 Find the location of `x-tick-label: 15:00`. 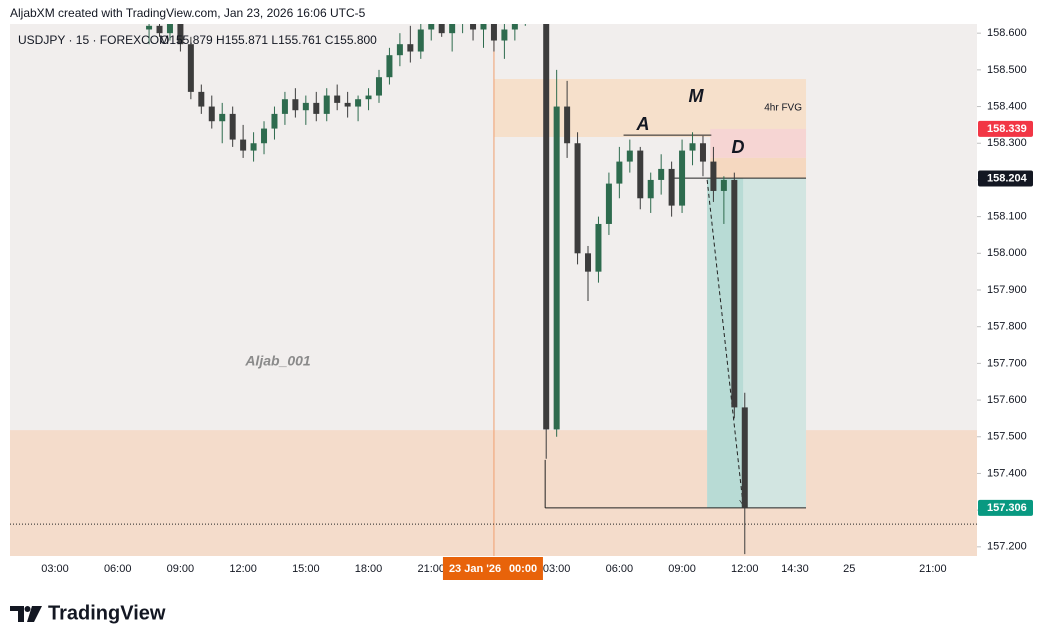

x-tick-label: 15:00 is located at coordinates (306, 569).